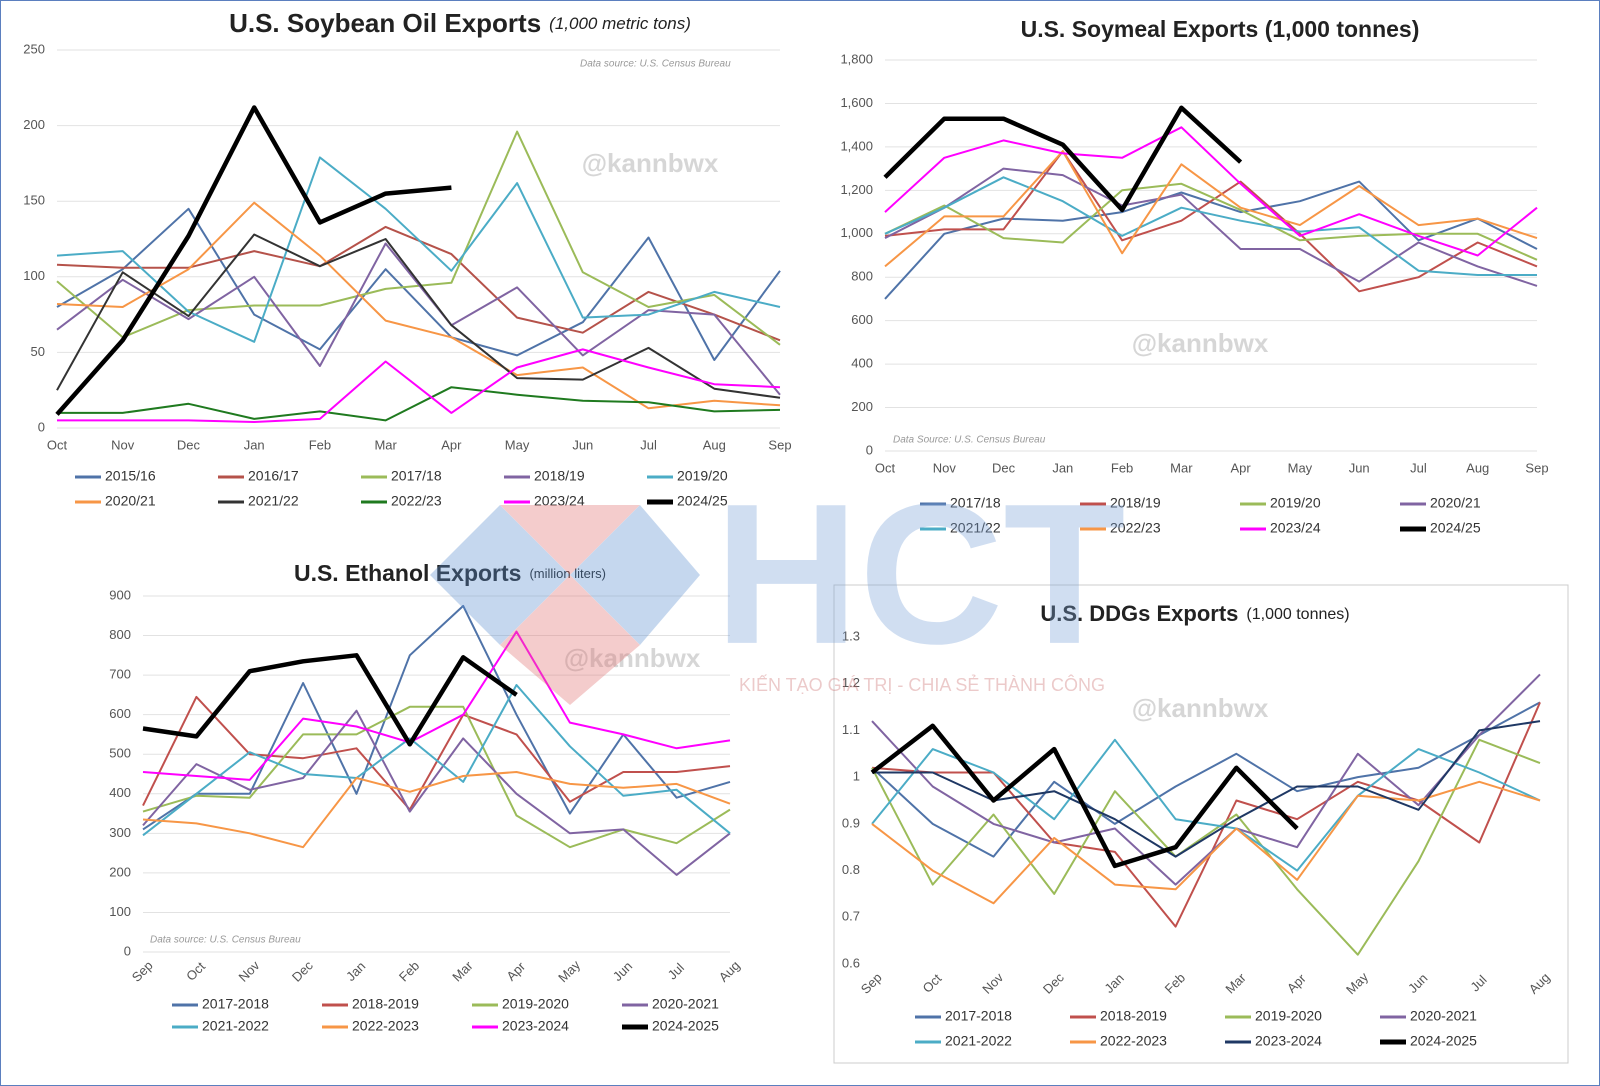  I want to click on legend-label: 2017/18, so click(416, 476).